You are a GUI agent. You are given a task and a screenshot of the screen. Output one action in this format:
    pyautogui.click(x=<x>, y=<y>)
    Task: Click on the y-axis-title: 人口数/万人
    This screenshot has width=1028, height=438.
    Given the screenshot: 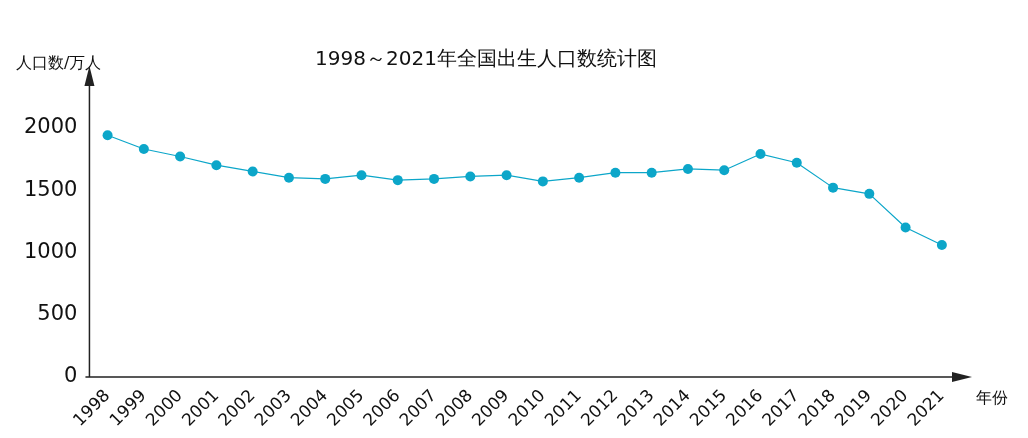 What is the action you would take?
    pyautogui.click(x=59, y=63)
    